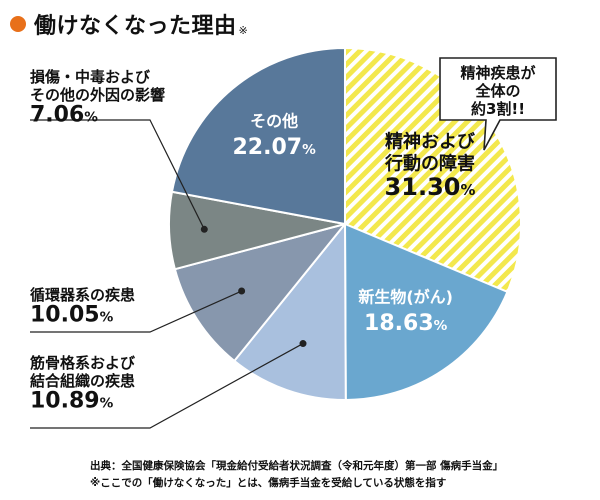 The image size is (600, 500). Describe the element at coordinates (167, 386) in the screenshot. I see `slice-musculoskeletal-leader-line` at that location.